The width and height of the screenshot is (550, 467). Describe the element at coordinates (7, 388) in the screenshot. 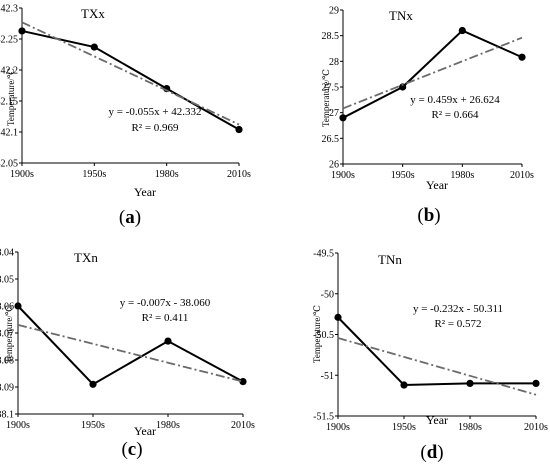

I see `y-tick-label: -38.09` at that location.